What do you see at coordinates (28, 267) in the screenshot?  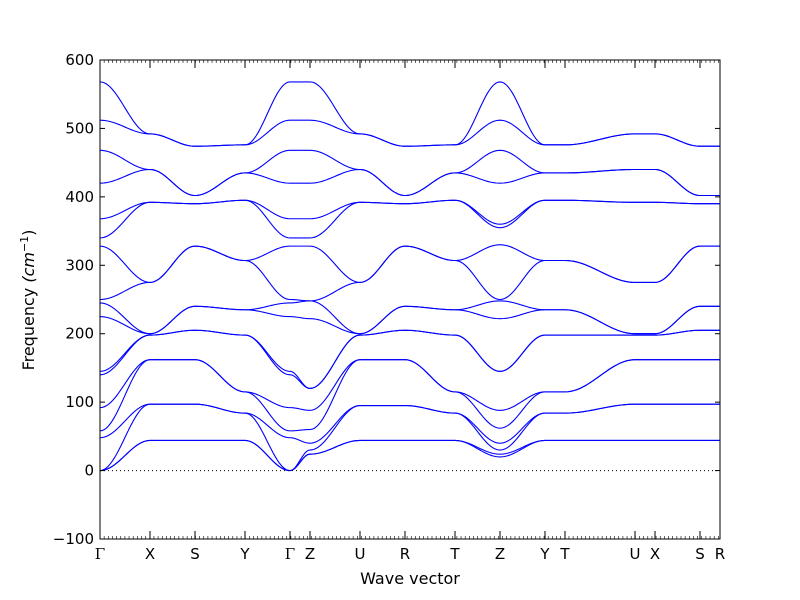 I see `y-axis-unit: (cm` at bounding box center [28, 267].